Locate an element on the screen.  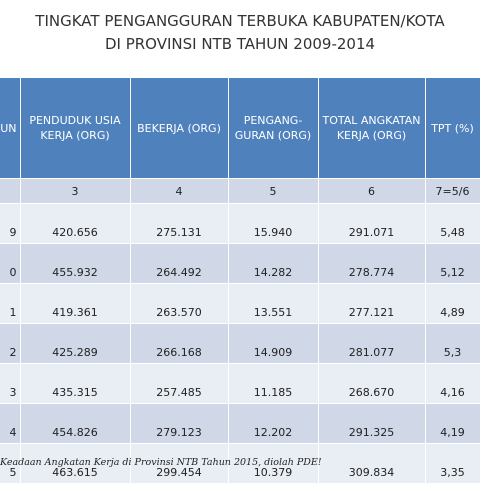
cell: 9 is located at coordinates (10, 223).